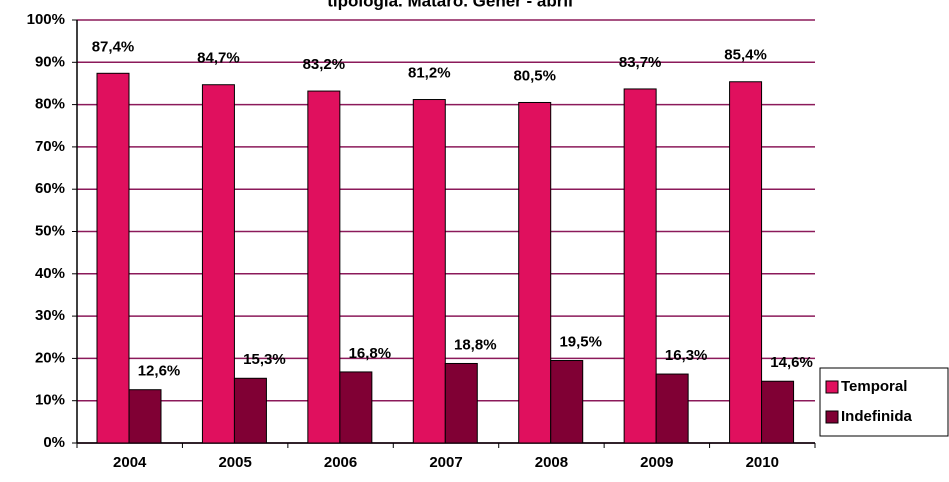  I want to click on data-label: 85,4%, so click(745, 55).